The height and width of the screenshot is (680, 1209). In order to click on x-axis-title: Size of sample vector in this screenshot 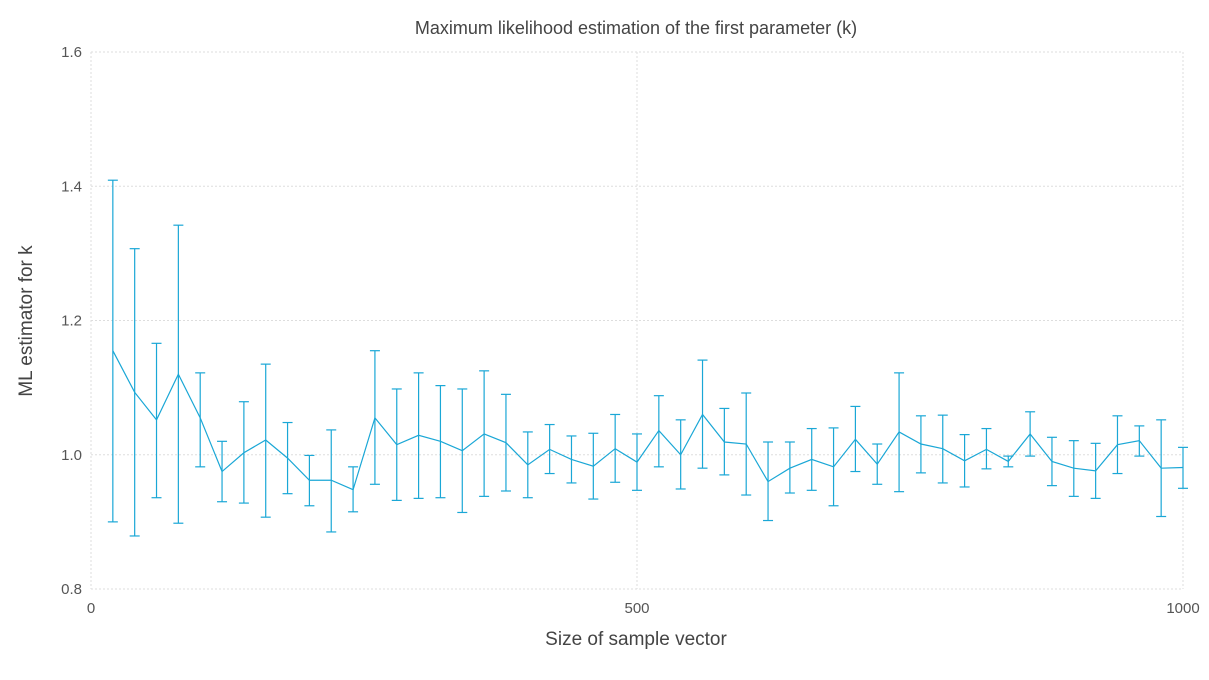, I will do `click(636, 639)`.